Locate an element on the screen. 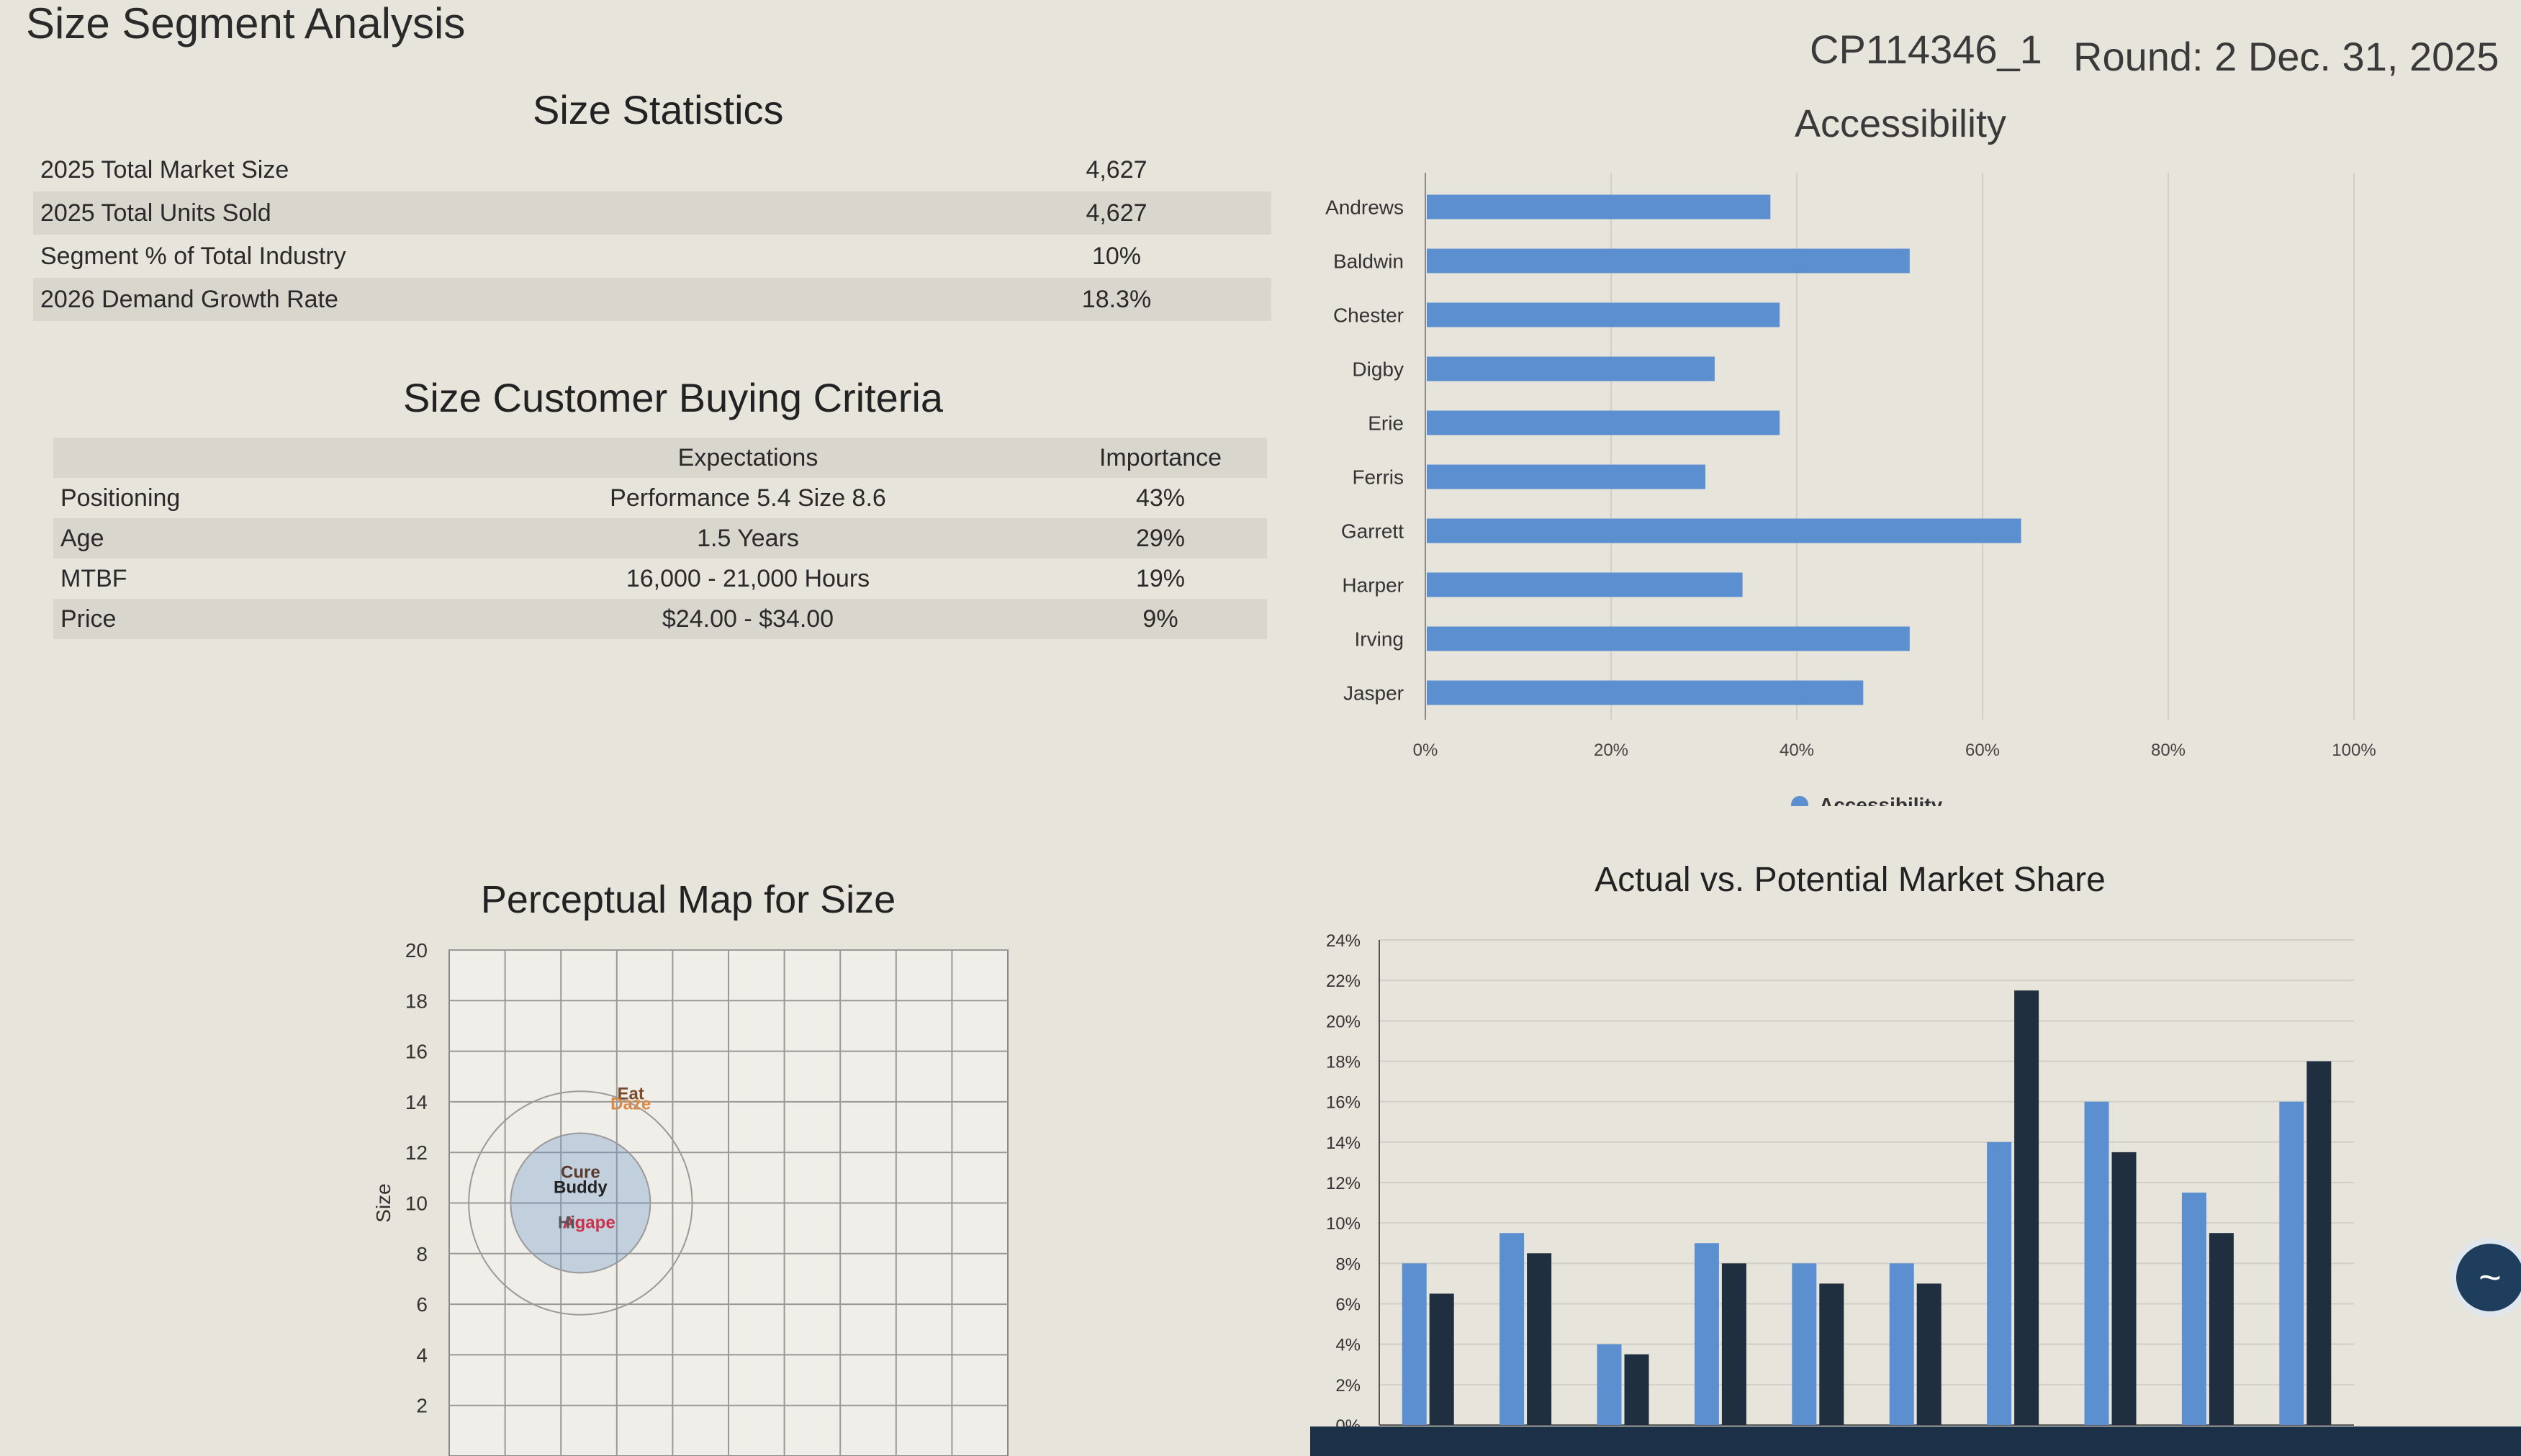 This screenshot has width=2521, height=1456. criterion-importance: 29% is located at coordinates (1160, 538).